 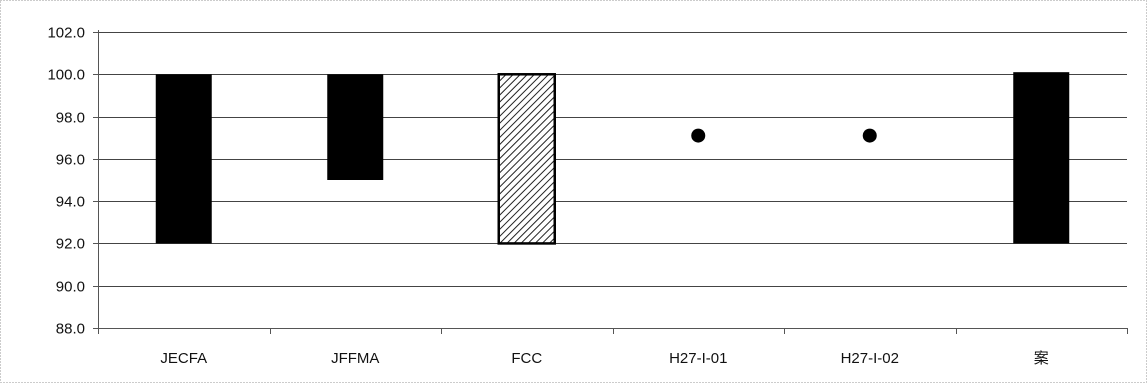 I want to click on y-tick-label: 88.0, so click(x=70, y=329).